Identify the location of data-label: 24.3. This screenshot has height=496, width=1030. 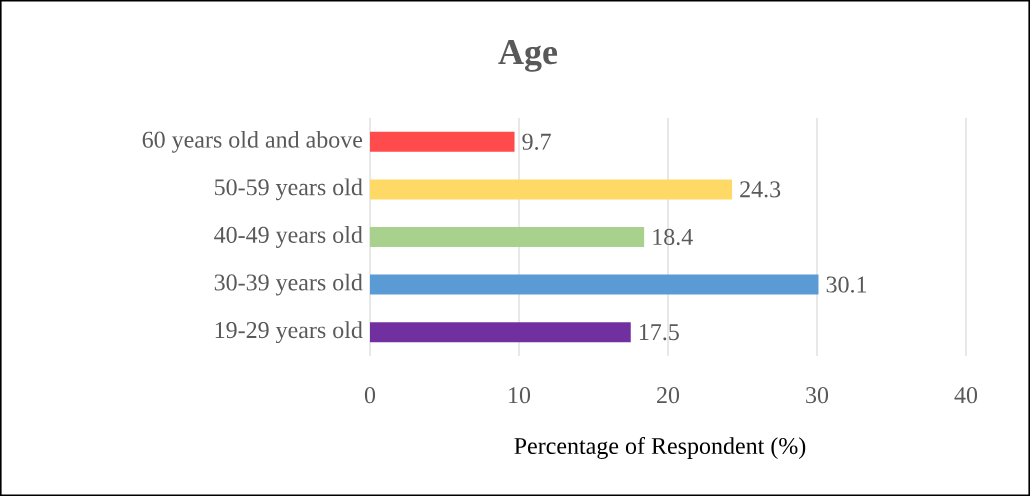
(760, 189).